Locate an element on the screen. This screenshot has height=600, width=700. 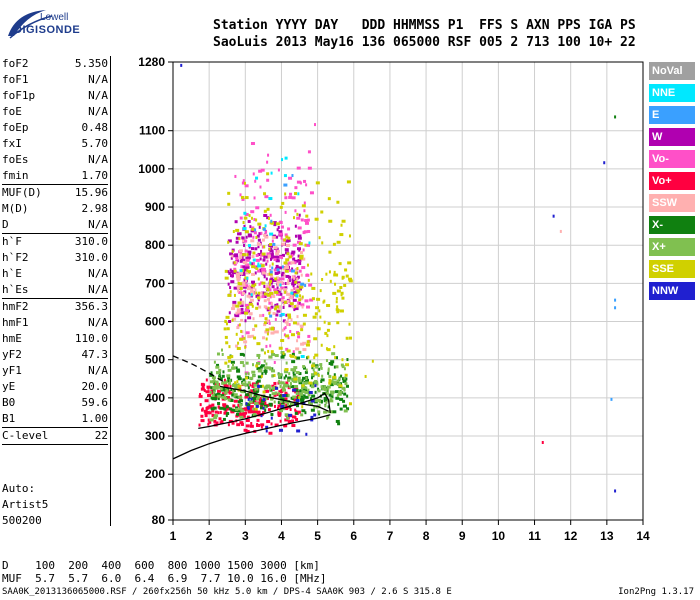
param-label: D is located at coordinates (5, 224).